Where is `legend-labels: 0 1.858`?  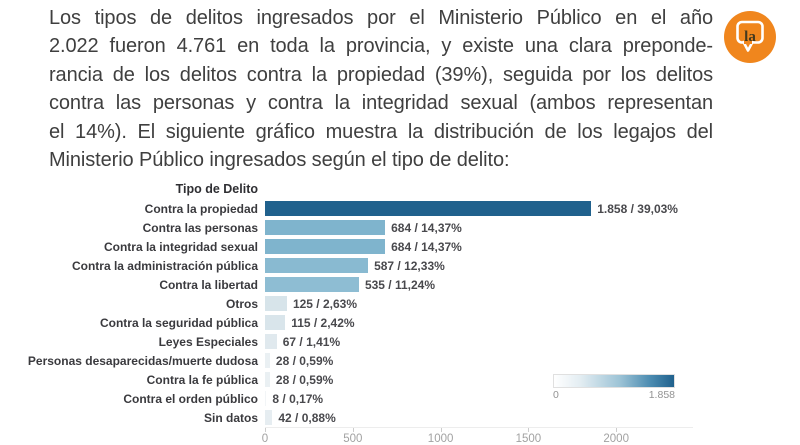
legend-labels: 0 1.858 is located at coordinates (614, 395).